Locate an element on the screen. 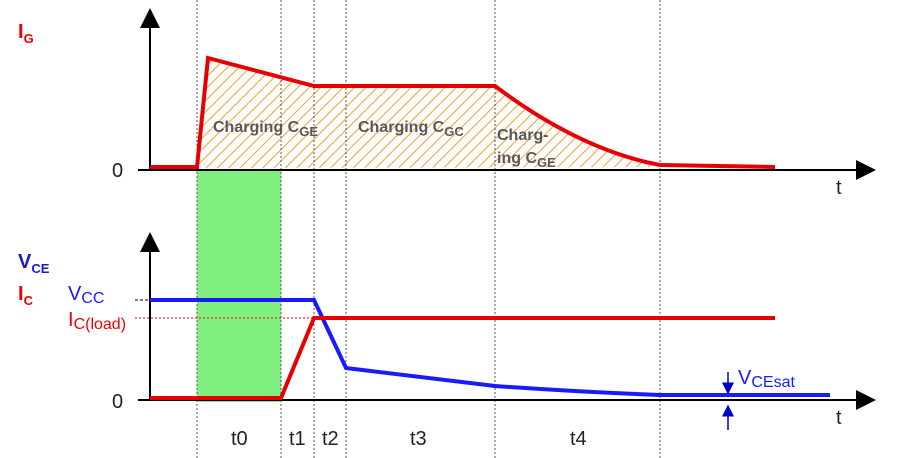 This screenshot has width=897, height=458. phase-label: Charg- is located at coordinates (523, 135).